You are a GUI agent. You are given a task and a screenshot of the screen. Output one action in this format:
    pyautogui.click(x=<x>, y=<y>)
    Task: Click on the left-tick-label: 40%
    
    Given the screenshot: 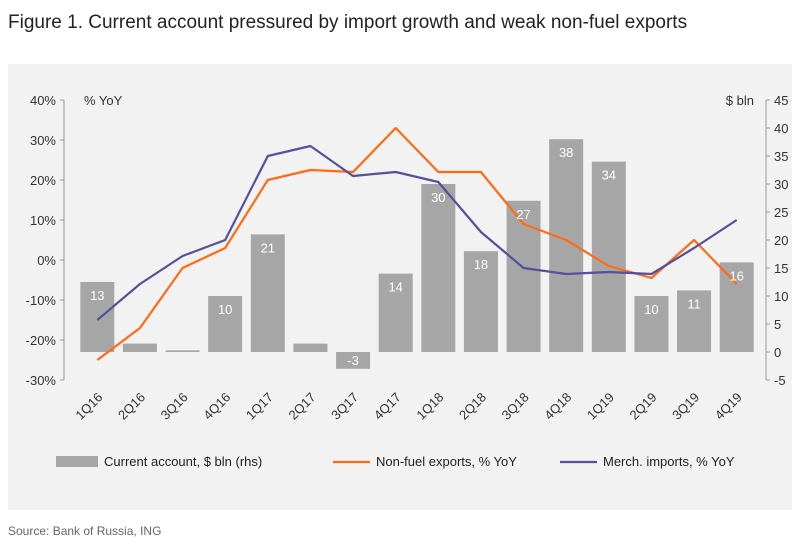 What is the action you would take?
    pyautogui.click(x=43, y=100)
    